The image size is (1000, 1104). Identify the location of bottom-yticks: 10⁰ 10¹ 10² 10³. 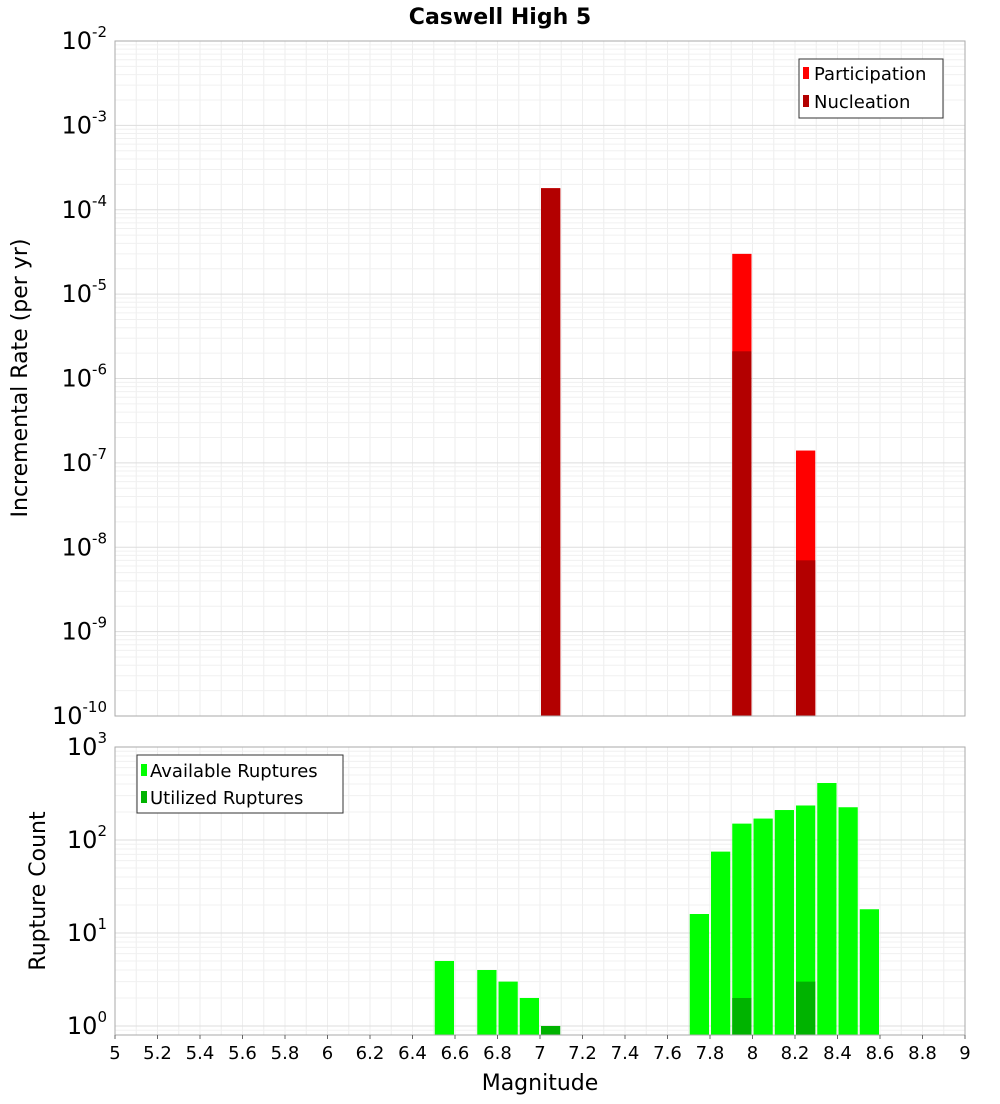
(87, 884).